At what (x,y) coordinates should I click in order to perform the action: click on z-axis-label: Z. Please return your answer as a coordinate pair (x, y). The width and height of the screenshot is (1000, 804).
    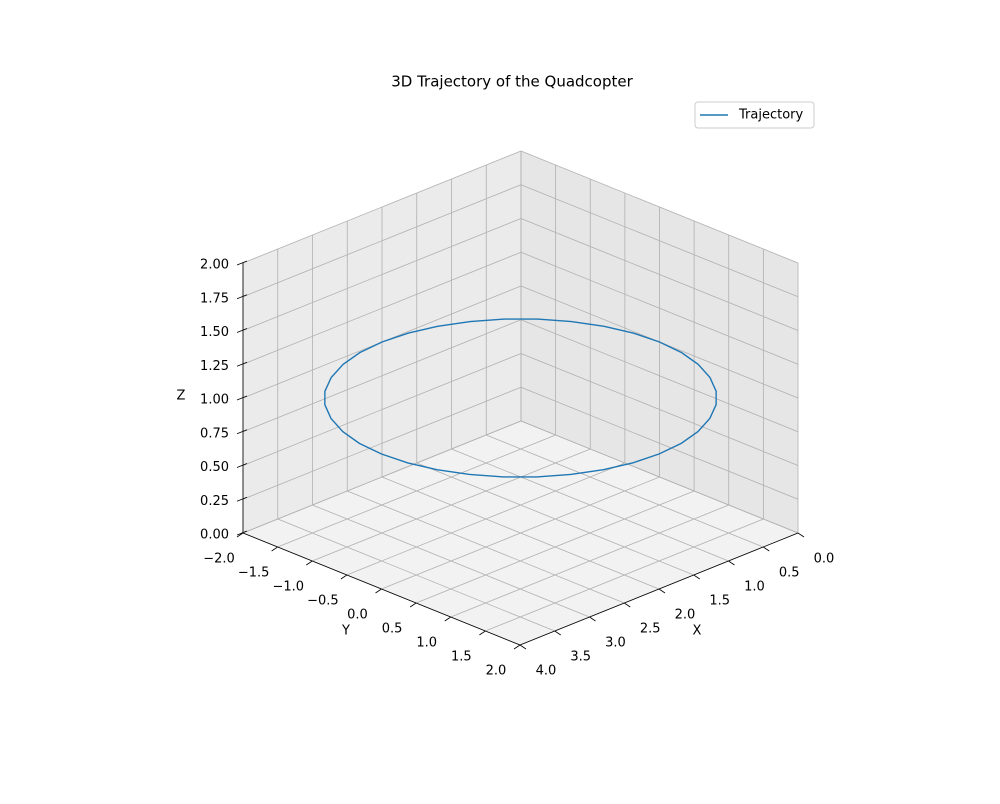
    Looking at the image, I should click on (181, 396).